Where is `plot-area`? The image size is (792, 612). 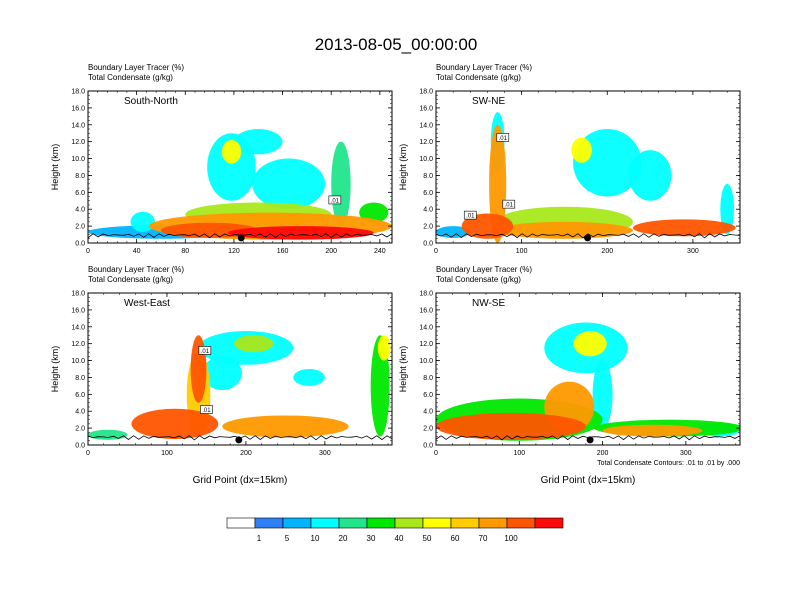 plot-area is located at coordinates (588, 369).